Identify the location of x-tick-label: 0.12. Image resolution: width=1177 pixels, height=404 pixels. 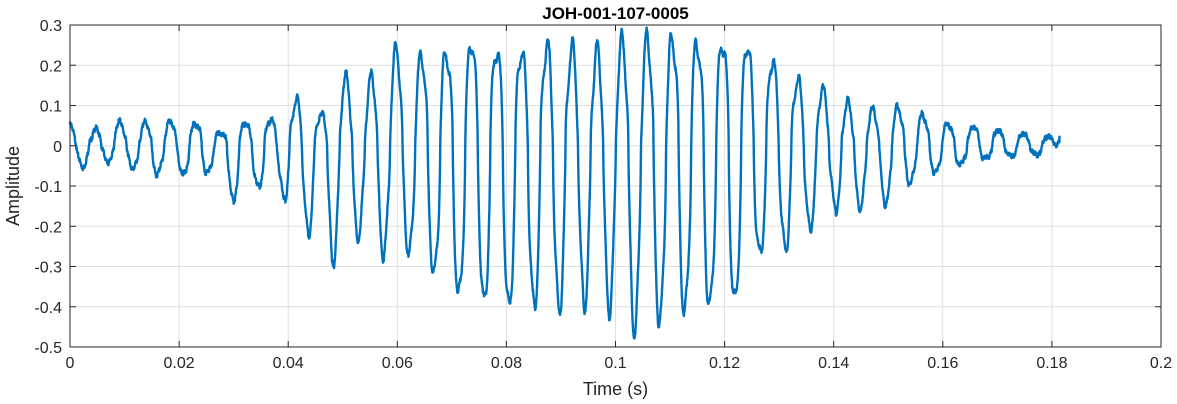
(724, 363).